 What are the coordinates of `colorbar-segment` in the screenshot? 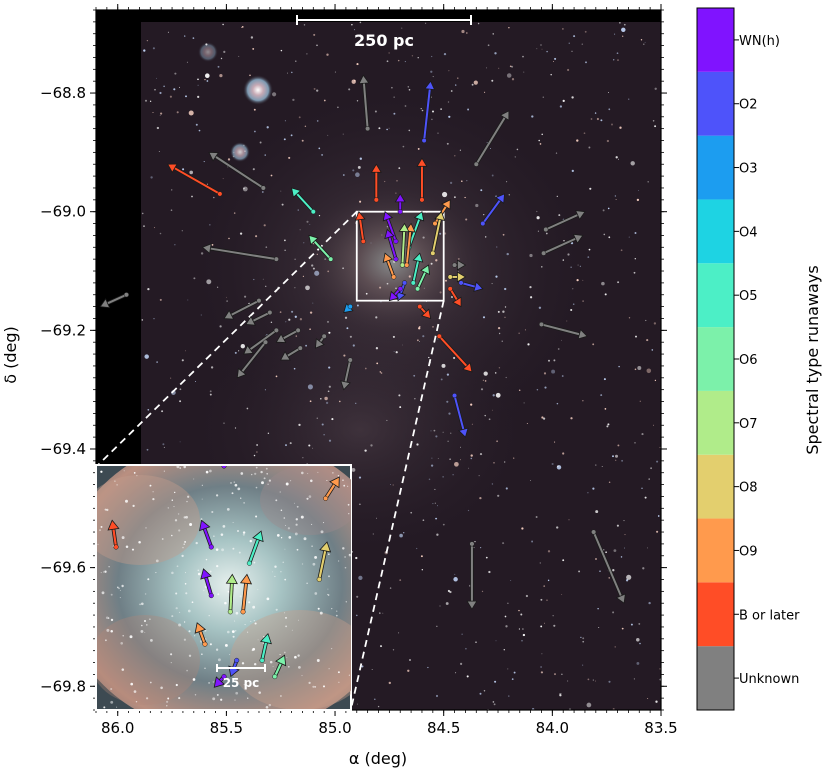 It's located at (715, 678).